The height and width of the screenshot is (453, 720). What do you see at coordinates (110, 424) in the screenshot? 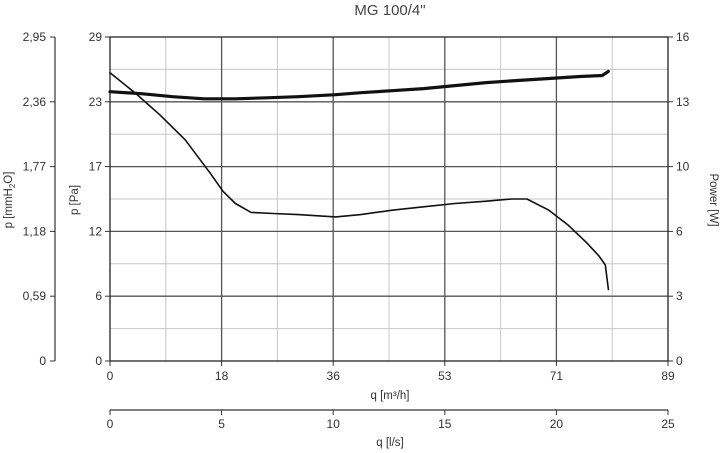
I see `x2-tick-label: 0` at bounding box center [110, 424].